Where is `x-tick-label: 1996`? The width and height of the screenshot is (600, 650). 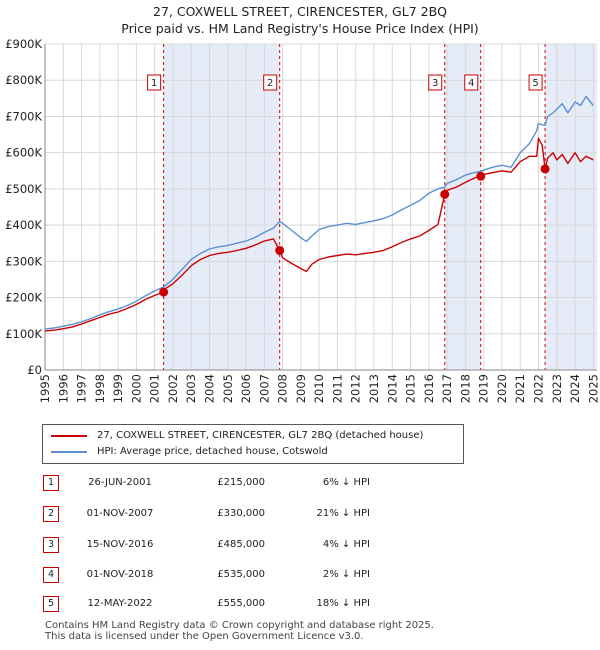
x-tick-label: 1996 is located at coordinates (63, 388).